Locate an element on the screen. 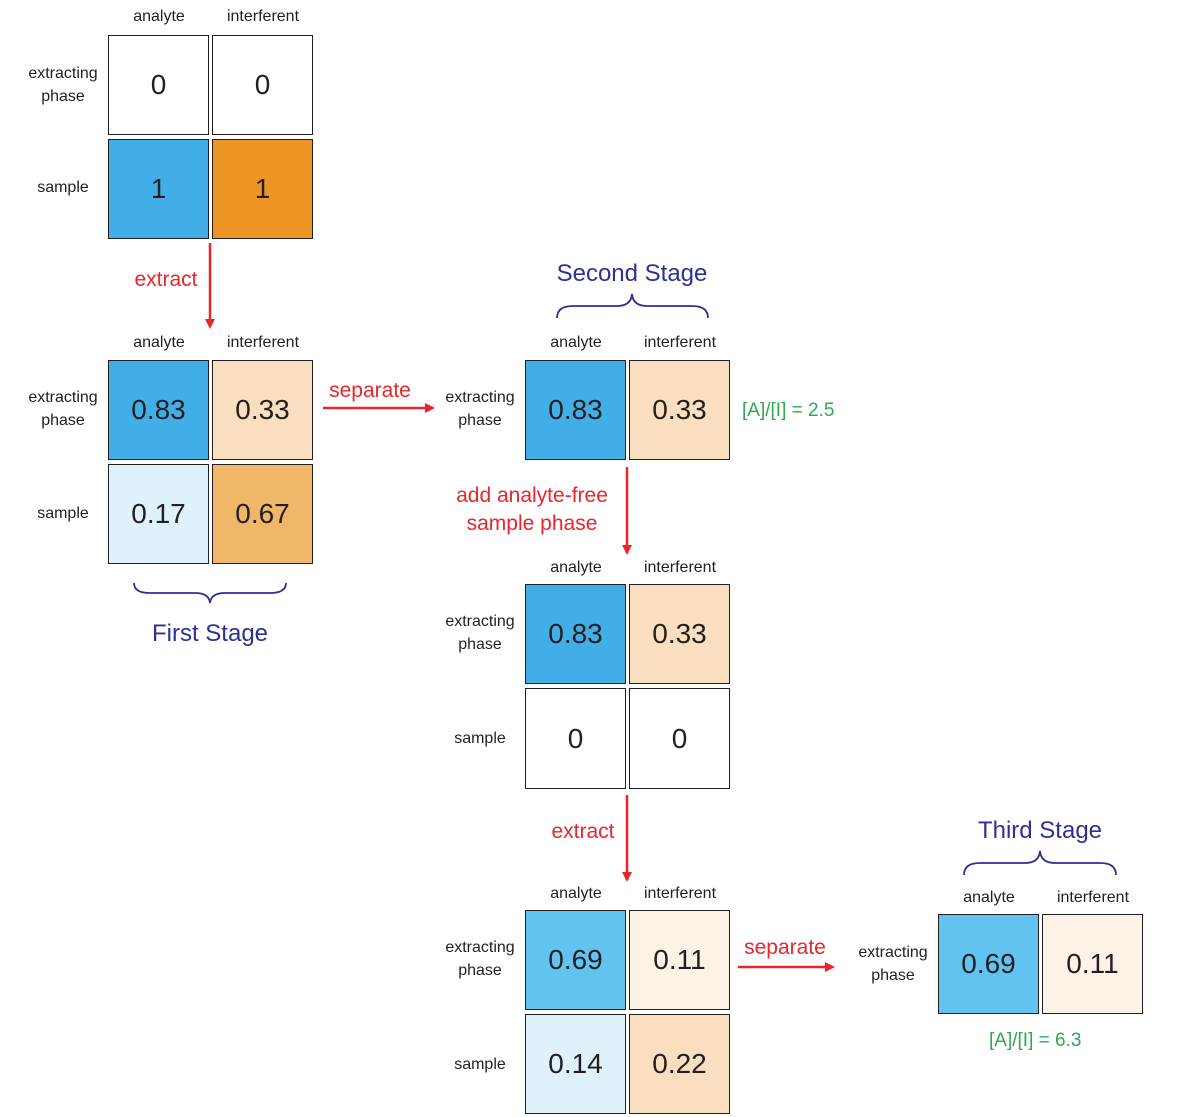  add-sample-label: add analyte-free sample phase is located at coordinates (532, 510).